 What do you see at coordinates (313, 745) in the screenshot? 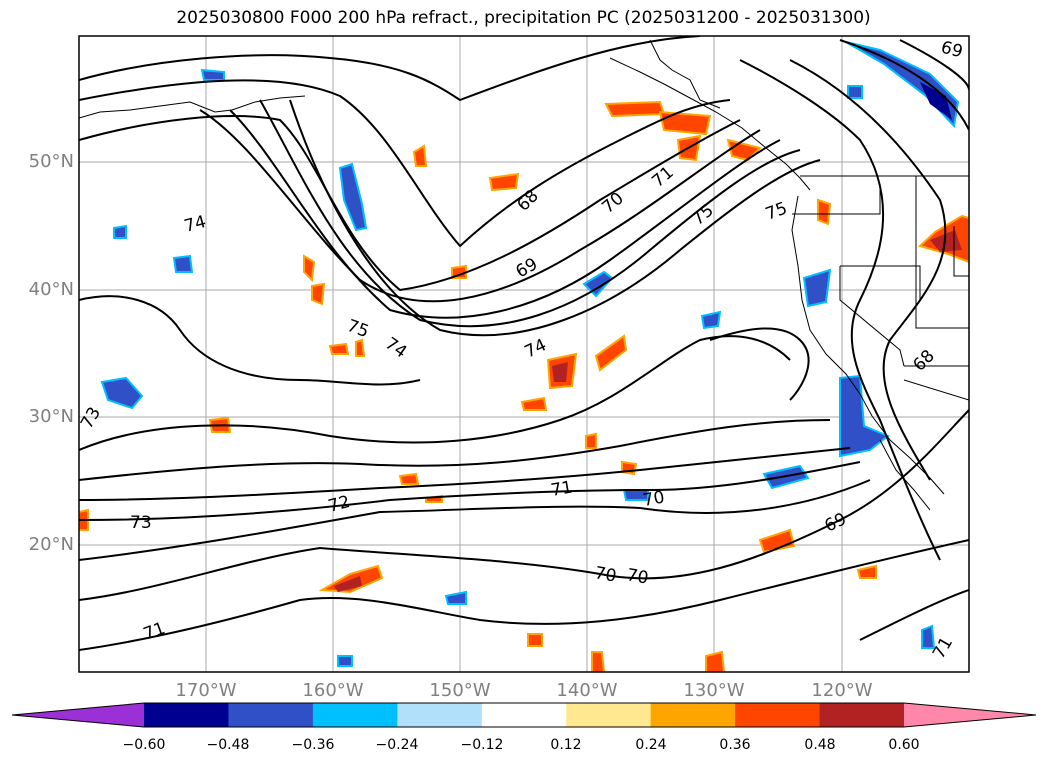
I see `colorbar-tick-label: −0.36` at bounding box center [313, 745].